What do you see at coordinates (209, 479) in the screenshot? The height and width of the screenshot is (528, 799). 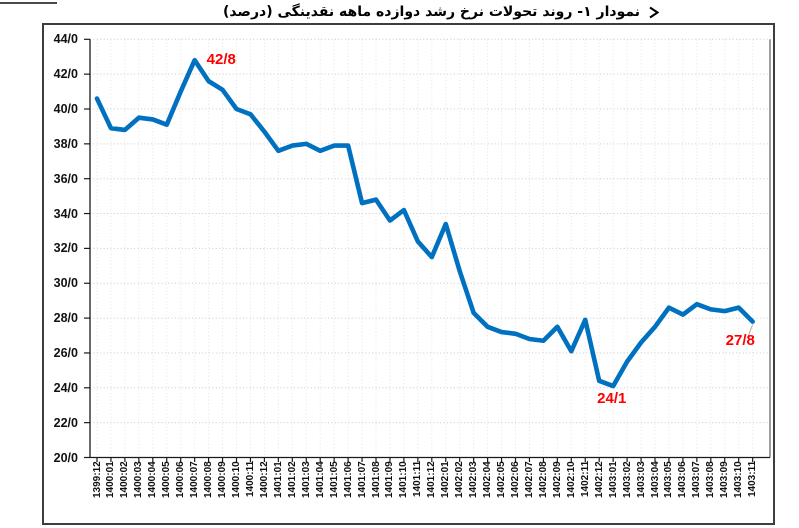 I see `x-tick-label: 1400:08` at bounding box center [209, 479].